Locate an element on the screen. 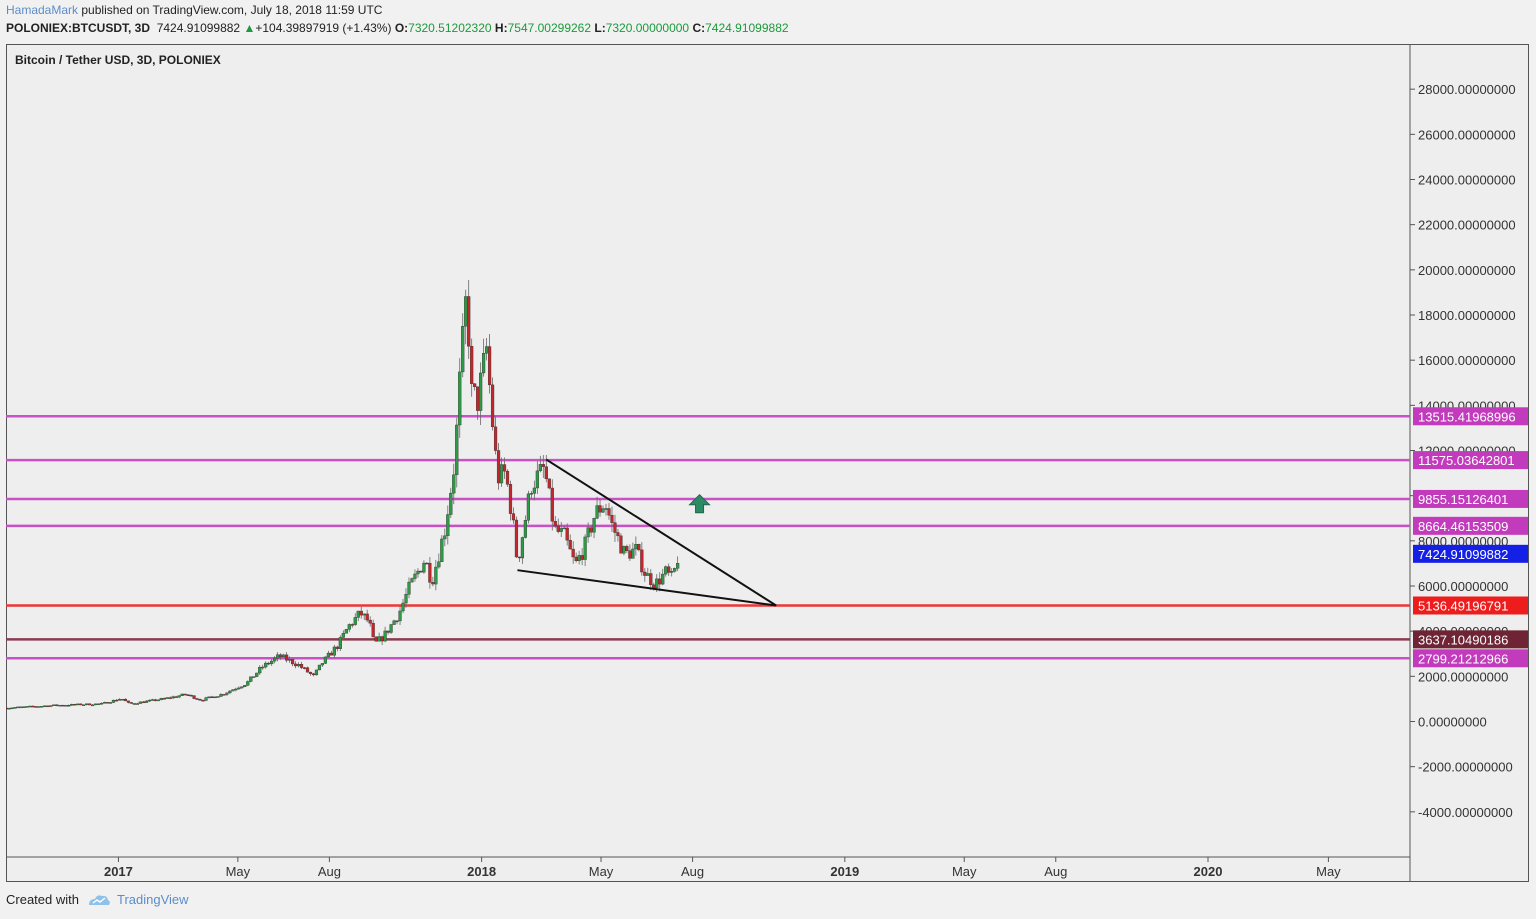 This screenshot has height=919, width=1536. low-label: L: is located at coordinates (600, 28).